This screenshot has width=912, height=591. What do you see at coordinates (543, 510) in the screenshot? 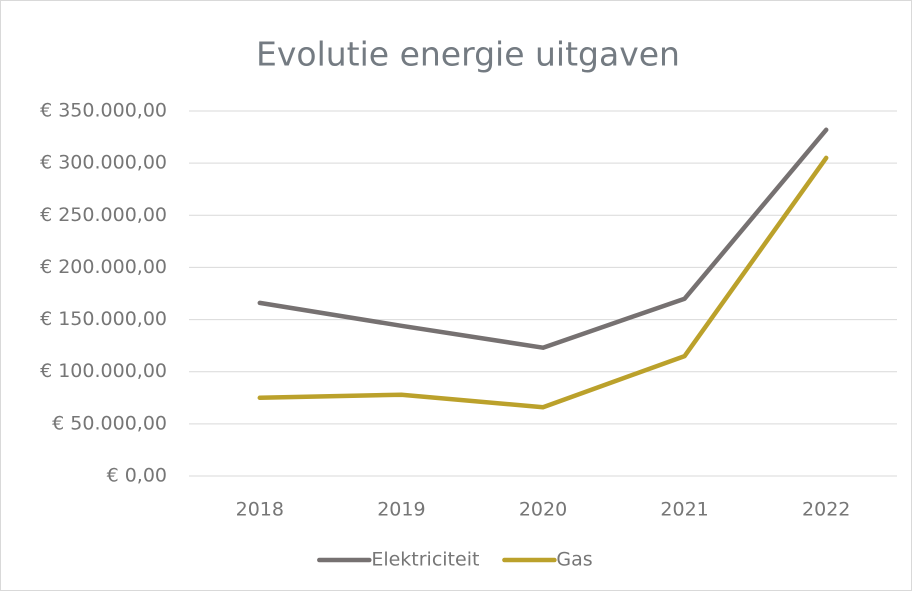
I see `x-tick-label: 2020` at bounding box center [543, 510].